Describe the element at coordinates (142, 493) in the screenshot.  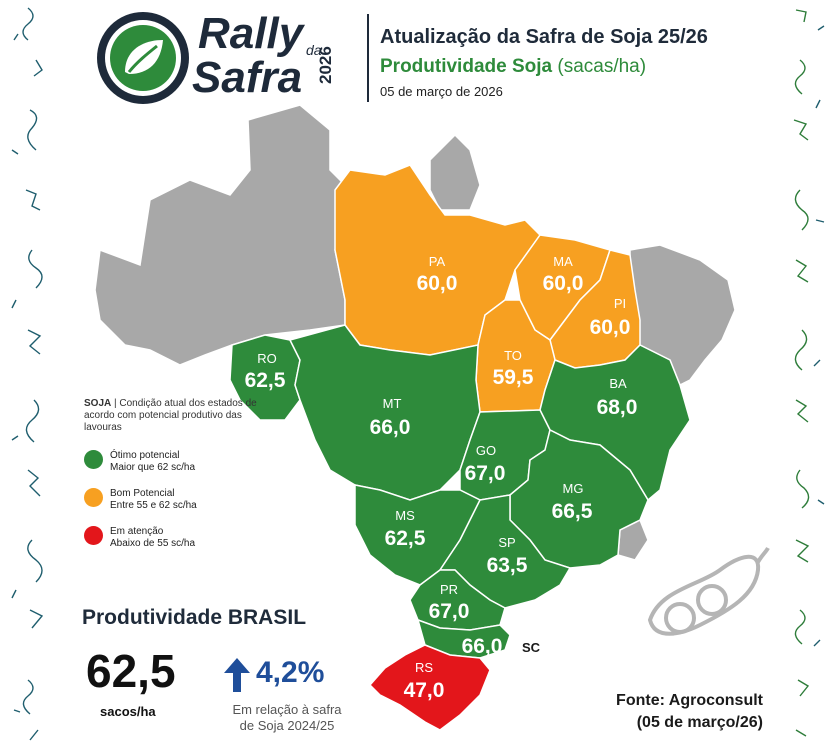
I see `legend-item-label: Bom Potencial` at that location.